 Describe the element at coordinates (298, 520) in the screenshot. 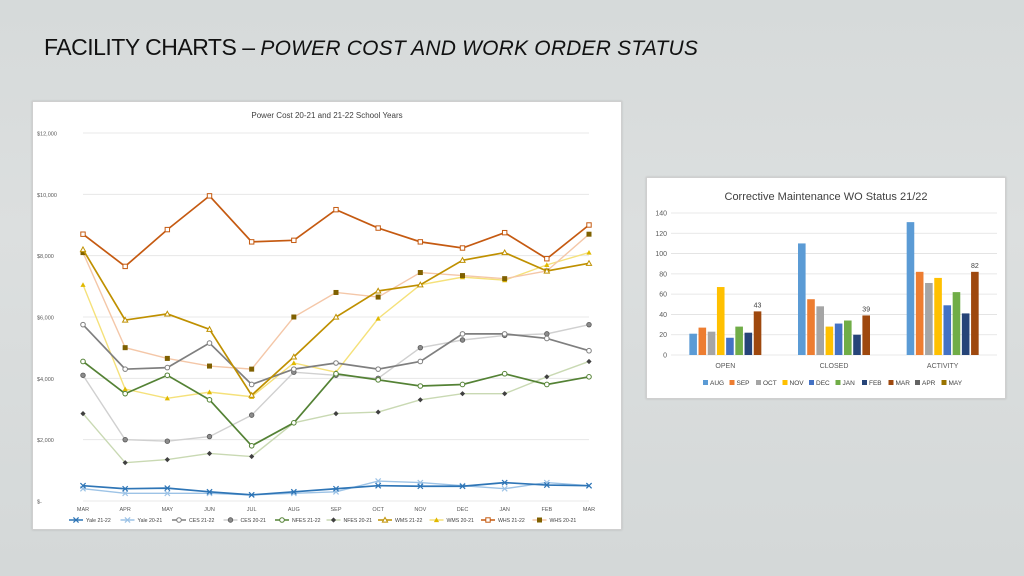

I see `power-legend-item: NFES 21-22` at that location.